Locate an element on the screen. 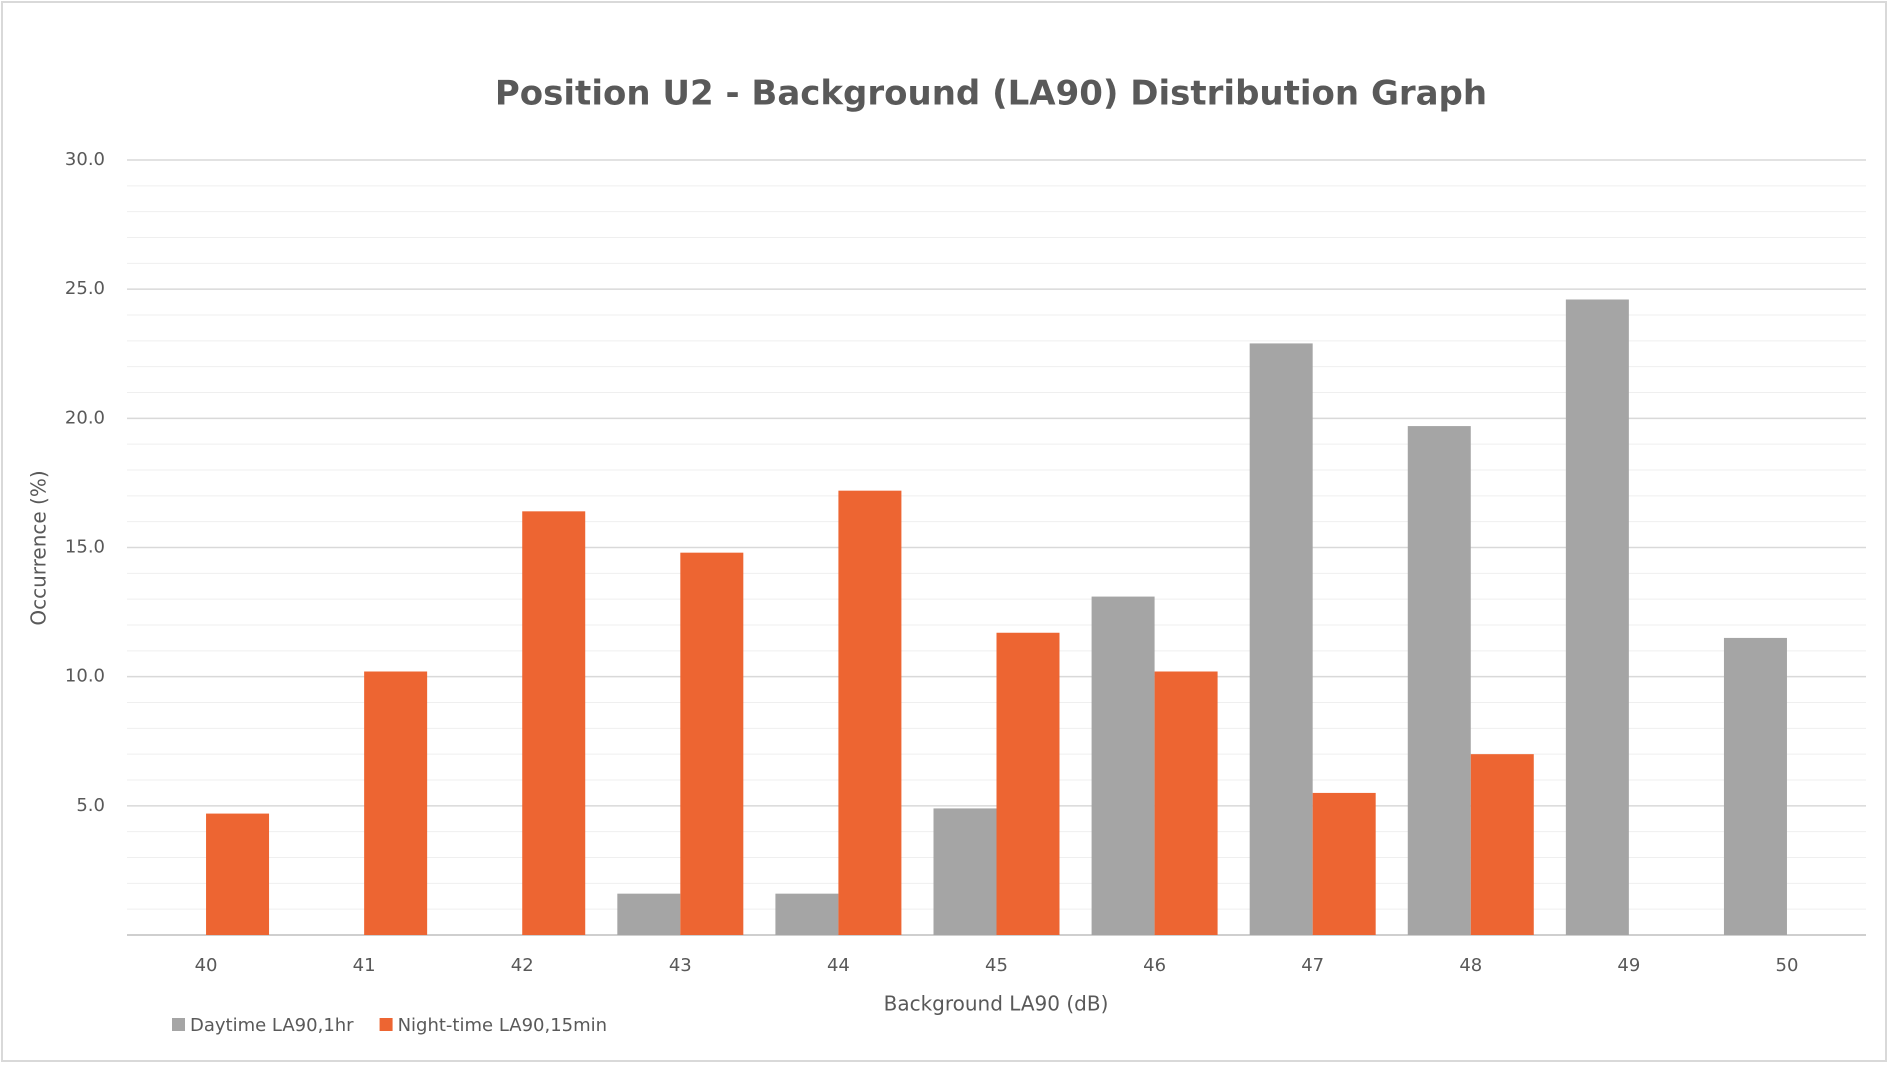 This screenshot has height=1065, width=1890. legend-label: Night-time LA90,15min is located at coordinates (502, 1025).